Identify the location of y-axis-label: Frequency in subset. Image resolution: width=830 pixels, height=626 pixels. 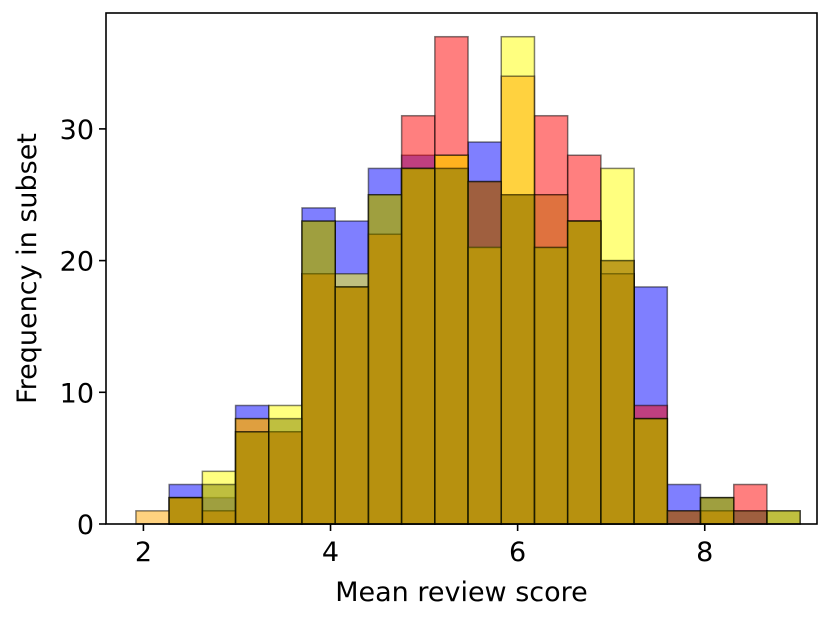
(27, 268).